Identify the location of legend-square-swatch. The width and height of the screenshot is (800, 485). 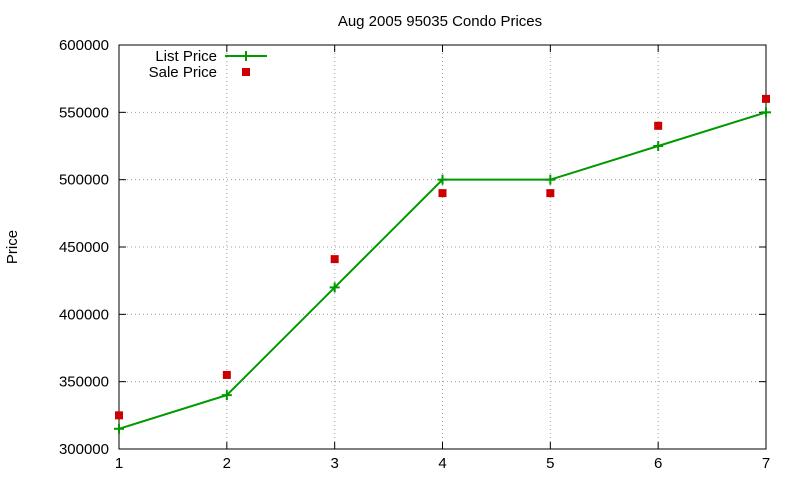
(246, 72).